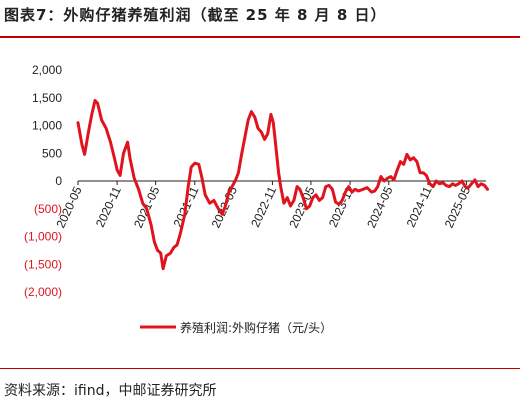 This screenshot has width=520, height=407. What do you see at coordinates (43, 264) in the screenshot?
I see `y-tick-label: (1,500)` at bounding box center [43, 264].